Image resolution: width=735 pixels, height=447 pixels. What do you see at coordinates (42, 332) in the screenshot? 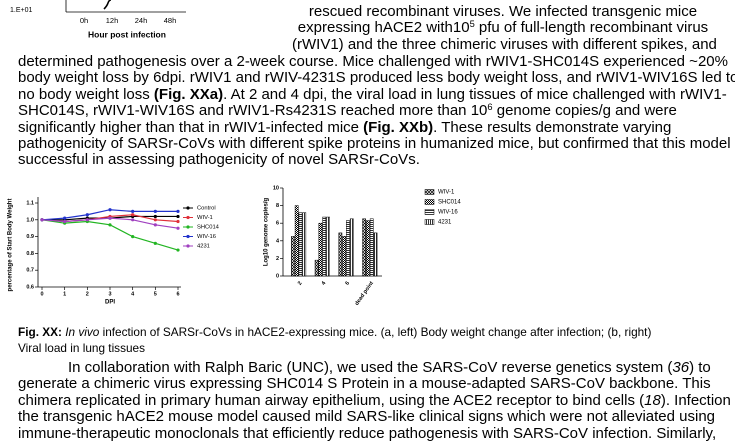
I see `text-run: Fig. XX:` at bounding box center [42, 332].